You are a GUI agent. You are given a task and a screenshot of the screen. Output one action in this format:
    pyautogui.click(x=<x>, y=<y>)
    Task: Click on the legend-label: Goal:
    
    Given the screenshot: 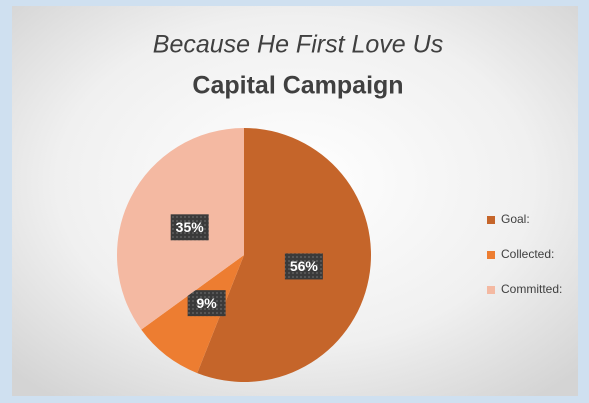 What is the action you would take?
    pyautogui.click(x=515, y=219)
    